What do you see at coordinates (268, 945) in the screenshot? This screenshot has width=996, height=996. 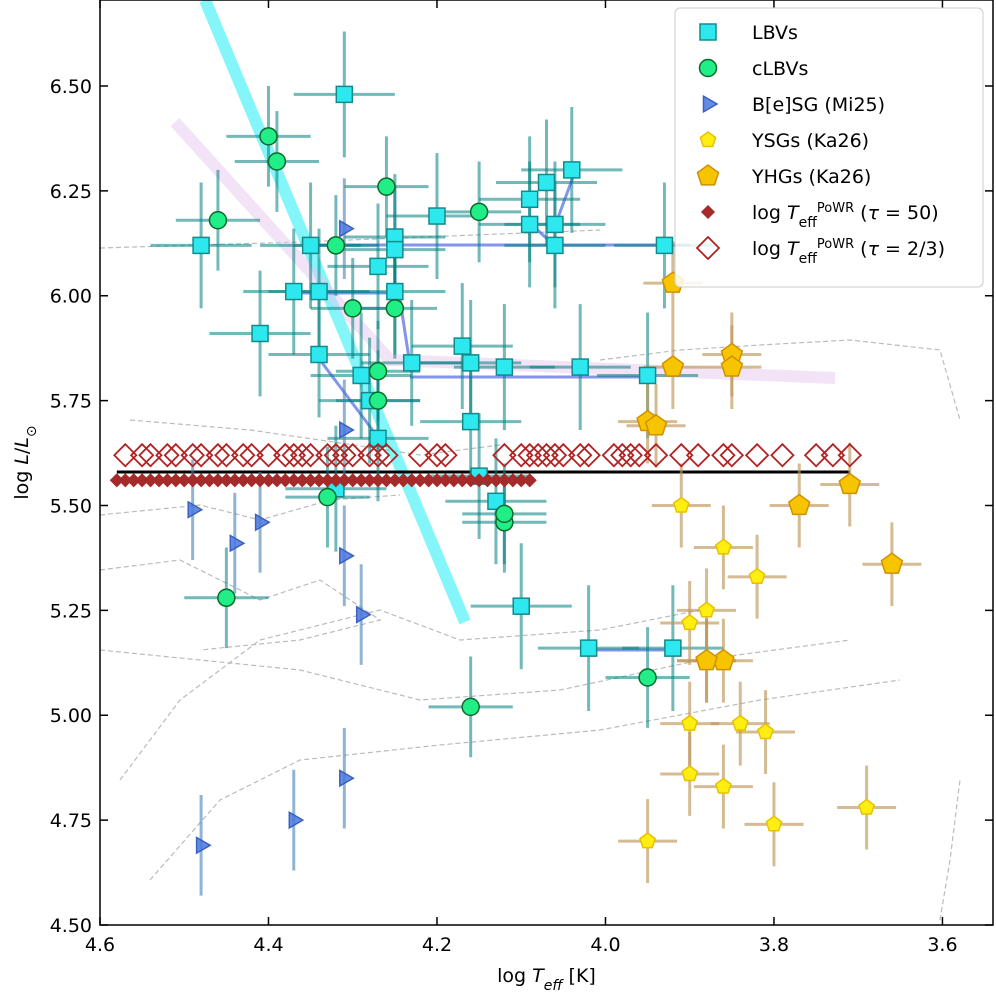 I see `x-tick-label: 4.4` at bounding box center [268, 945].